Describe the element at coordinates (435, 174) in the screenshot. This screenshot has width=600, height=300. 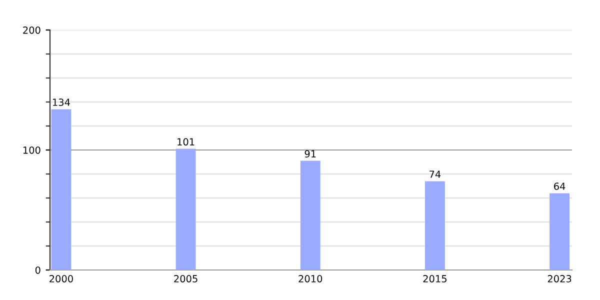
I see `data-label: 74` at that location.